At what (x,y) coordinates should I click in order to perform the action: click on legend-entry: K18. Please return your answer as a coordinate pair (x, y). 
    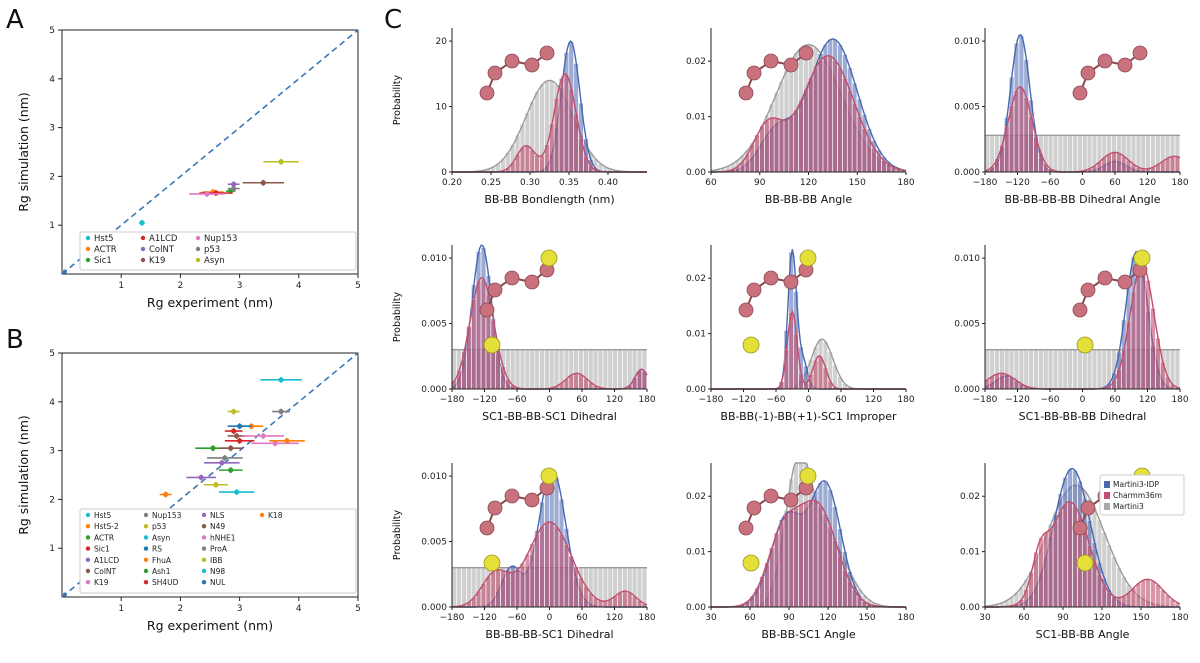
    Looking at the image, I should click on (275, 515).